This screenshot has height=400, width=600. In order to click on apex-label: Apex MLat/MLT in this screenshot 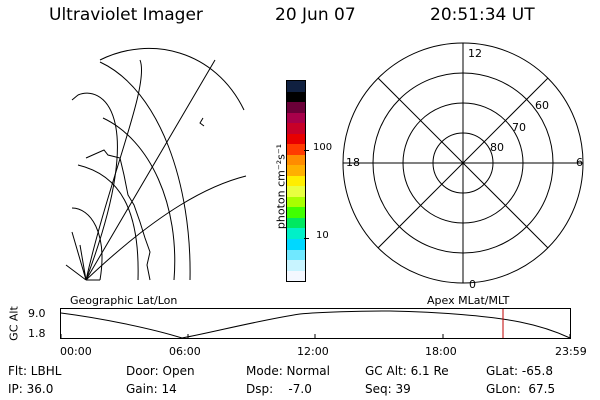, I will do `click(468, 300)`.